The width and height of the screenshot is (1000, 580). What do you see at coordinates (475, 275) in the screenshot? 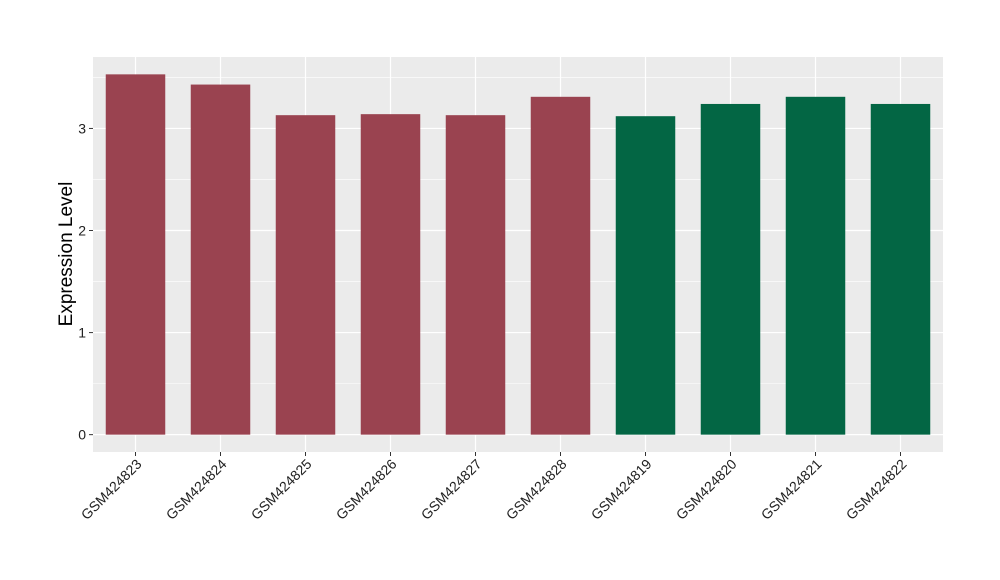
I see `bar-gsm424827` at bounding box center [475, 275].